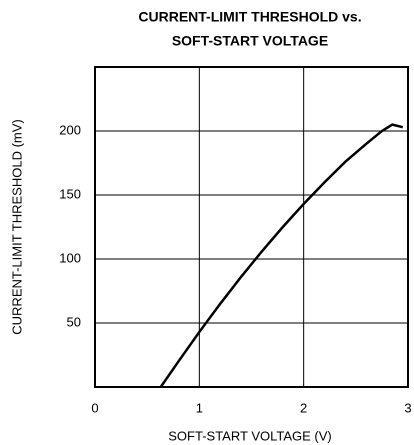 The width and height of the screenshot is (414, 445). I want to click on y-axis-label: CURRENT-LIMIT THRESHOLD (mV), so click(16, 226).